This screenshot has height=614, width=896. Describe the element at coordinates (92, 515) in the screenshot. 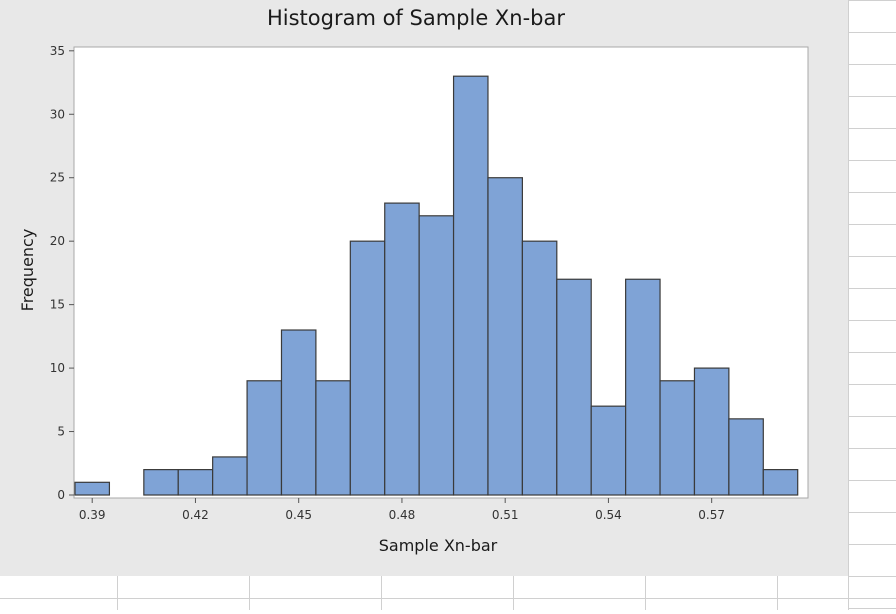

I see `x-tick-label: 0.39` at that location.